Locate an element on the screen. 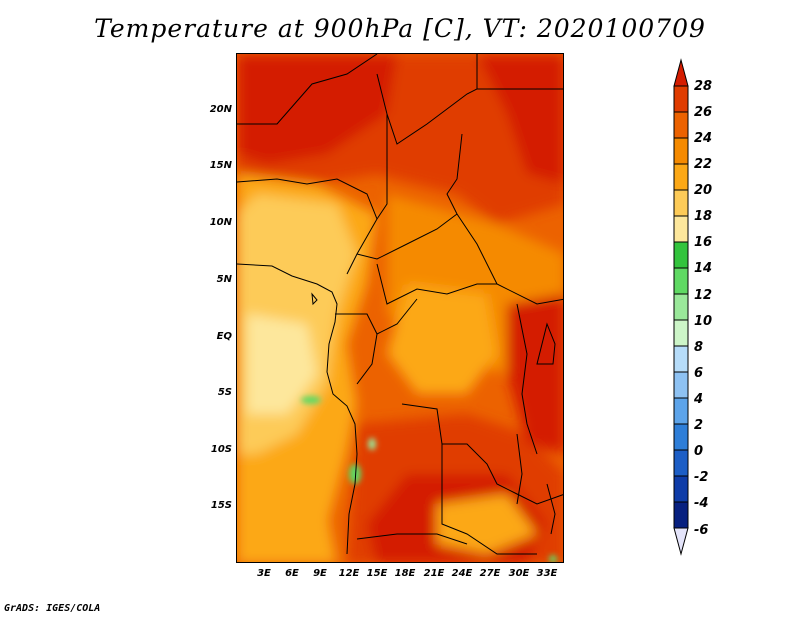  lake-tanganyika is located at coordinates (519, 469).